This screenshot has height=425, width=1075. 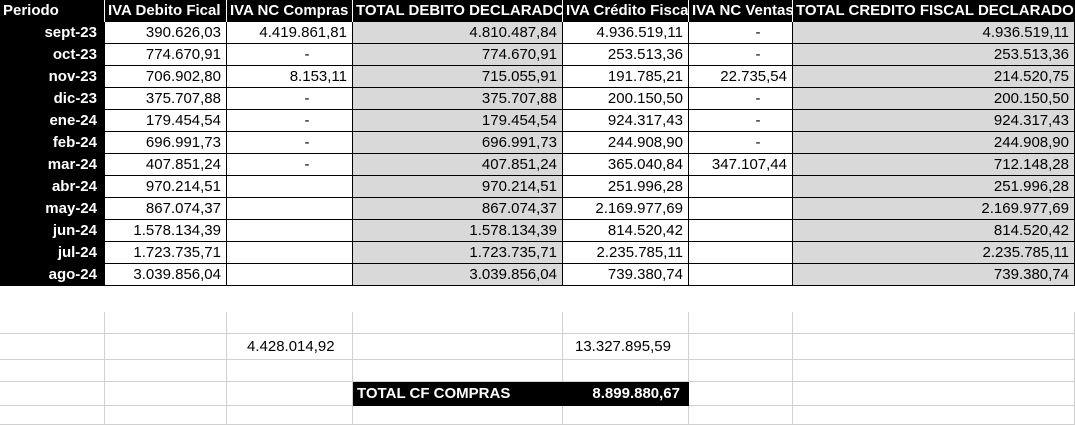 What do you see at coordinates (934, 187) in the screenshot?
I see `total-credito-cell: 251.996,28` at bounding box center [934, 187].